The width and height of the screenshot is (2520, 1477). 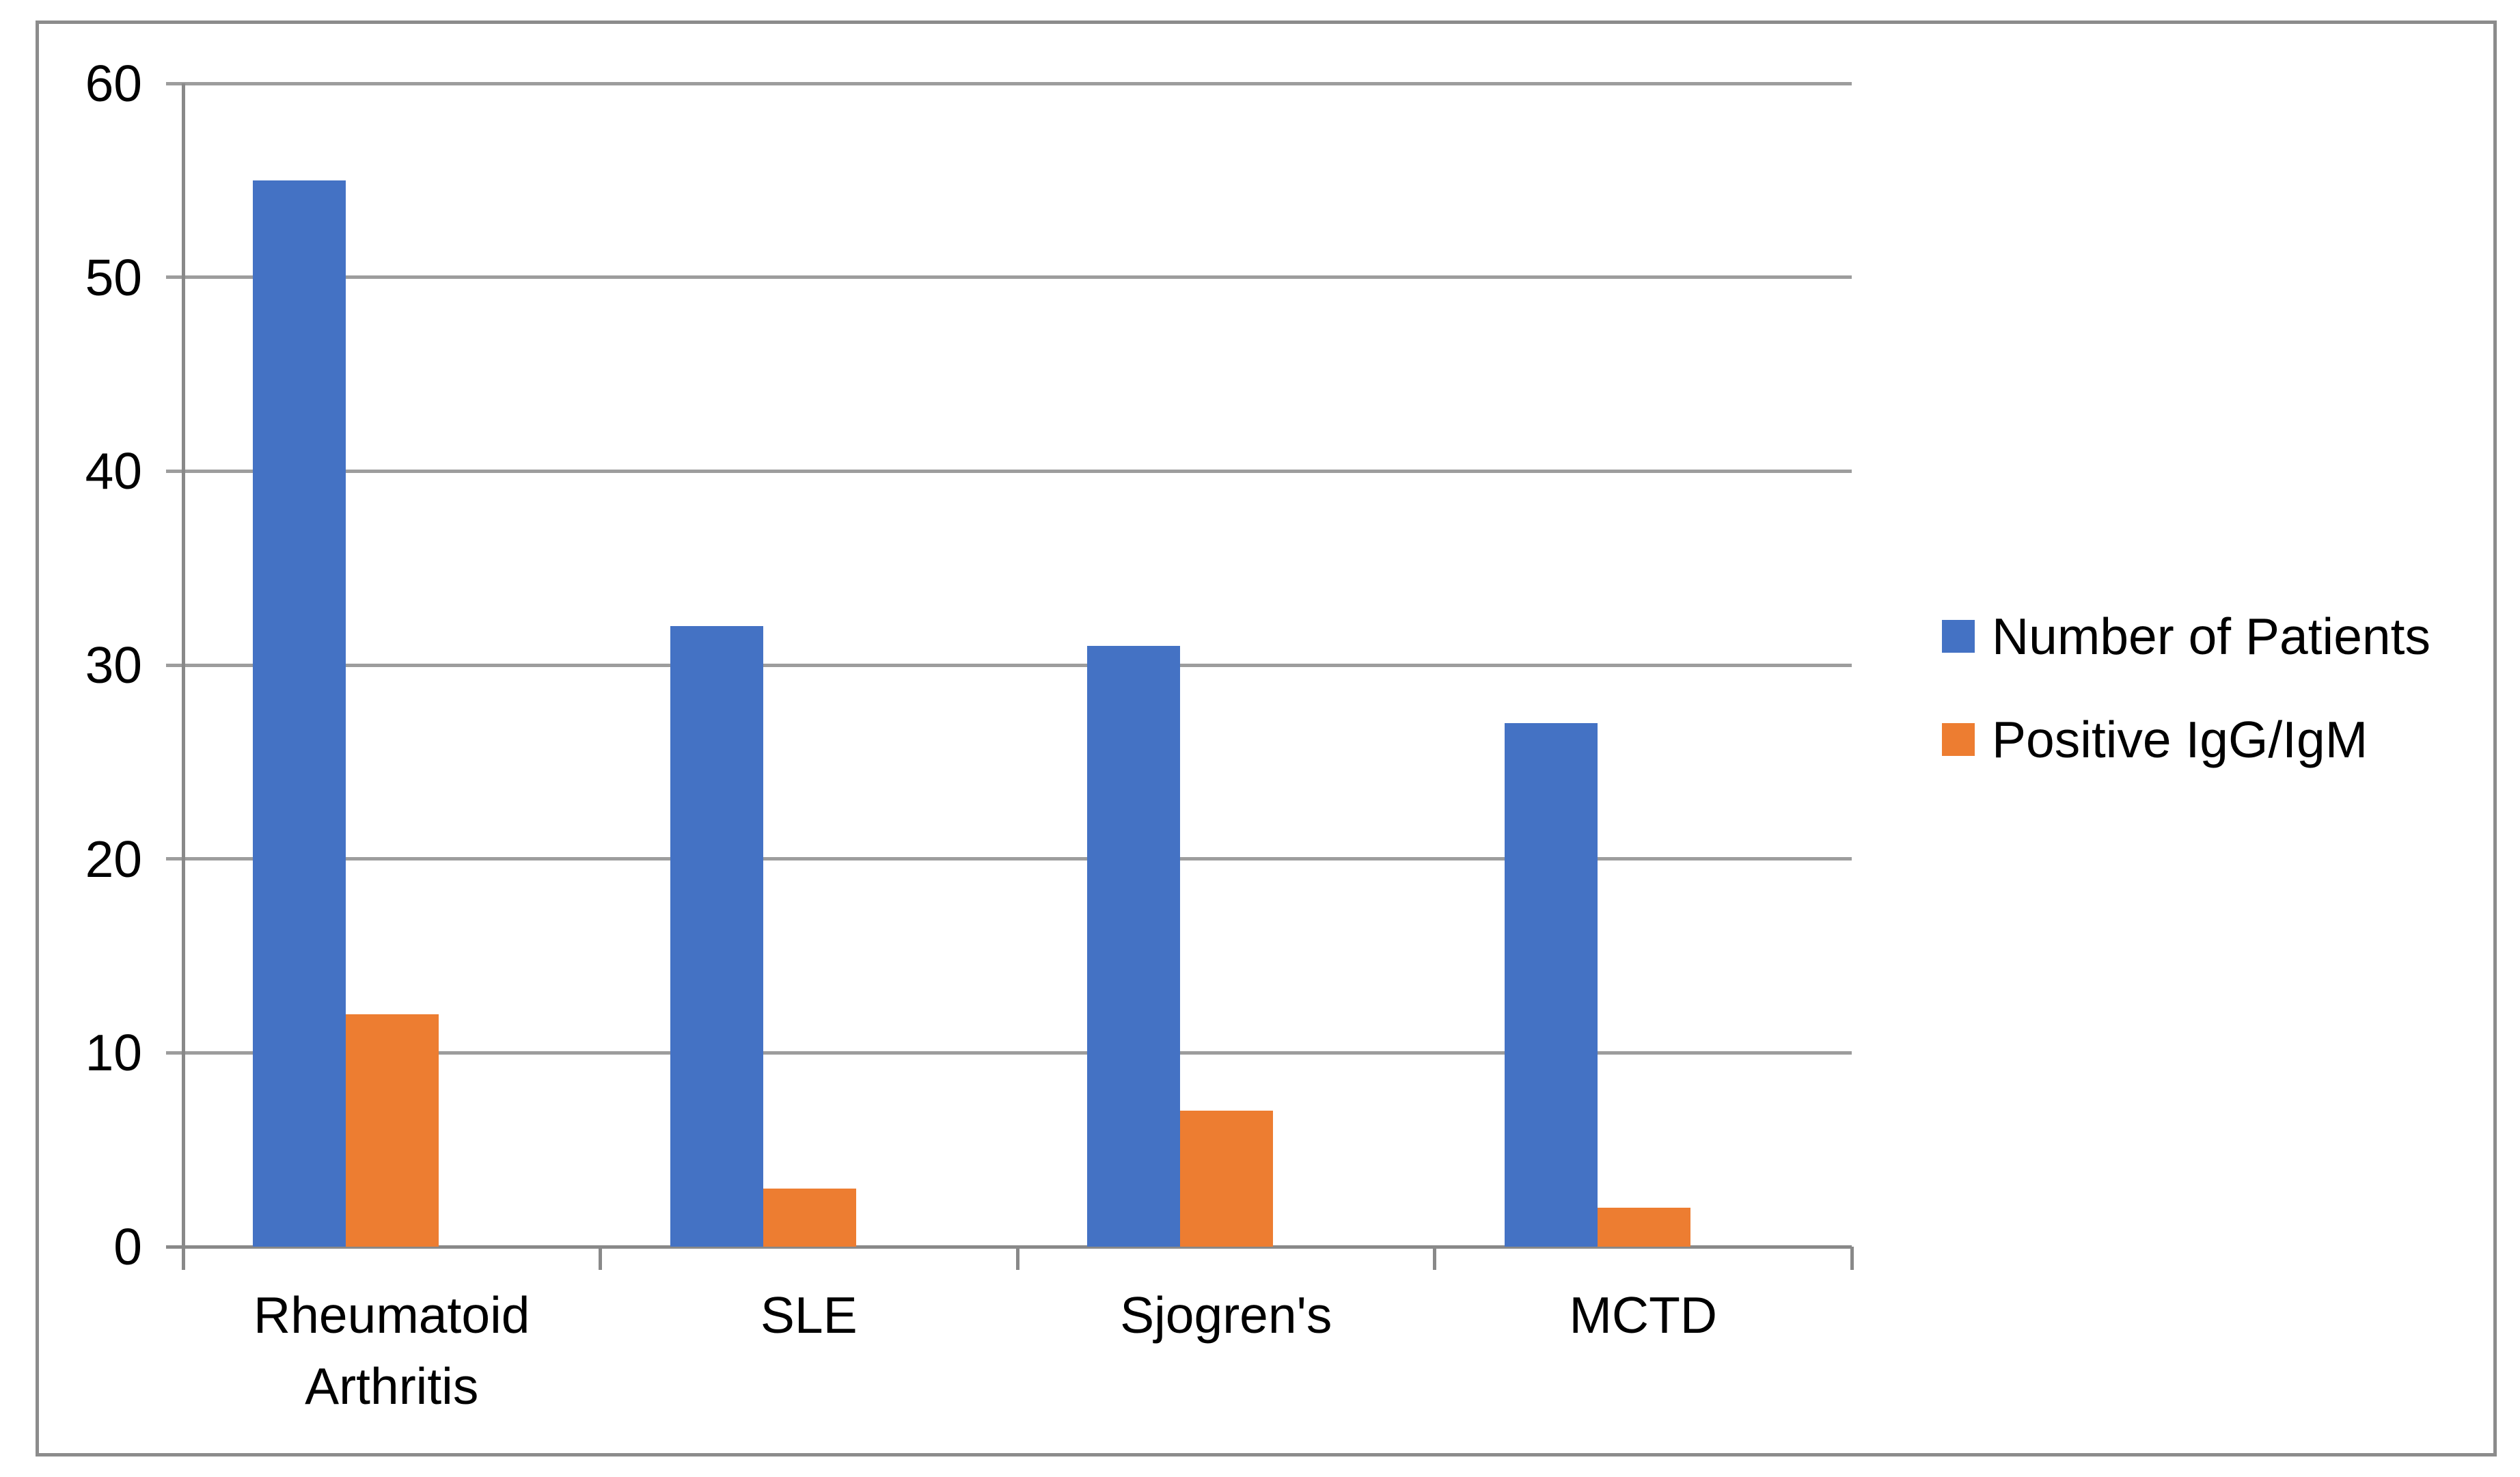 I want to click on gridline-y30, so click(x=1009, y=665).